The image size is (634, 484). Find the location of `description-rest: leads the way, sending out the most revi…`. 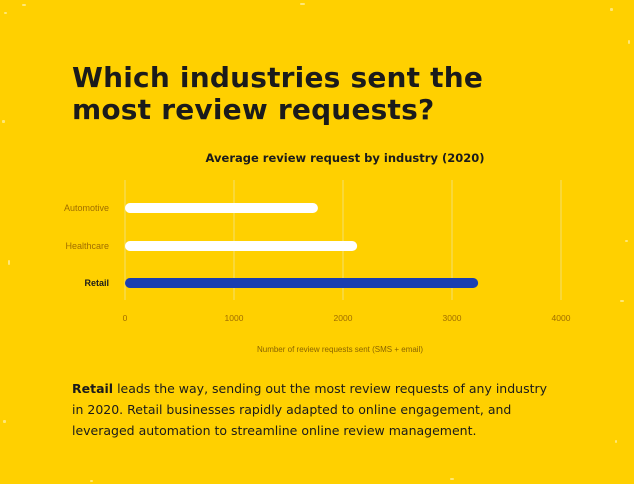

description-rest: leads the way, sending out the most revi… is located at coordinates (310, 409).